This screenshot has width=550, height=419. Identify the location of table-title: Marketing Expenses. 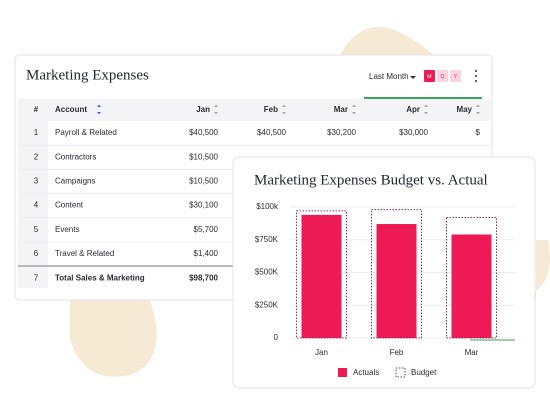
(87, 75).